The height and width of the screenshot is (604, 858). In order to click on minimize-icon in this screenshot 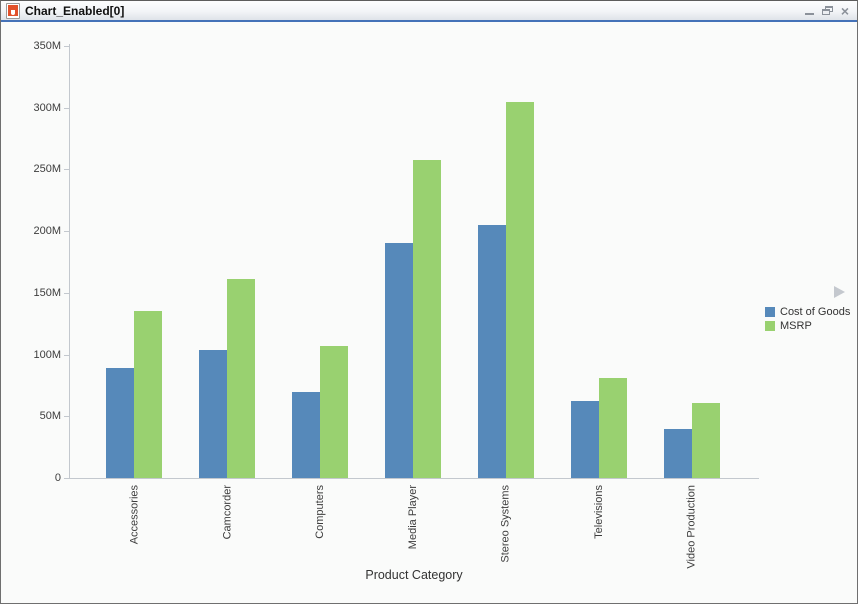, I will do `click(809, 14)`.